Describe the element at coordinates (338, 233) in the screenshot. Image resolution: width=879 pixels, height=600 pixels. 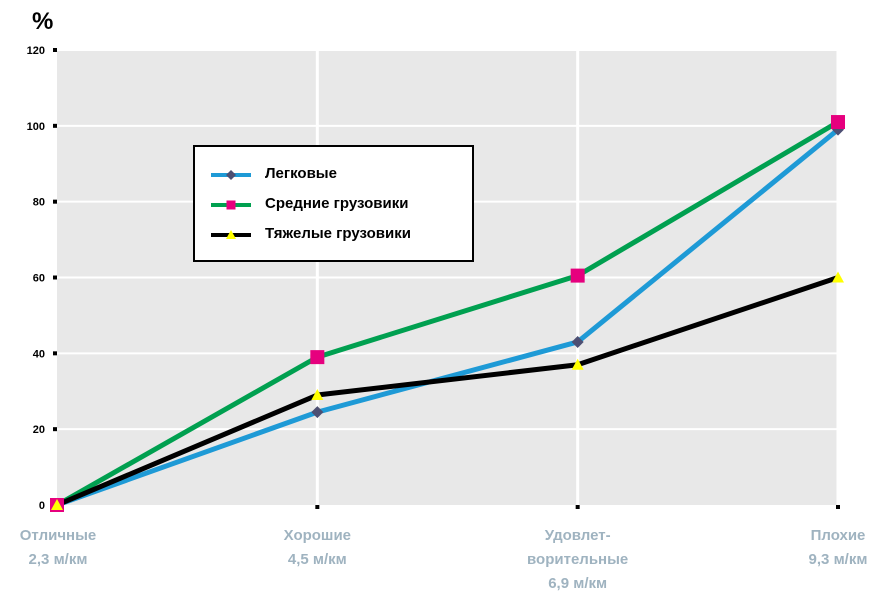
I see `legend-label-heavy-trucks: Тяжелые грузовики` at that location.